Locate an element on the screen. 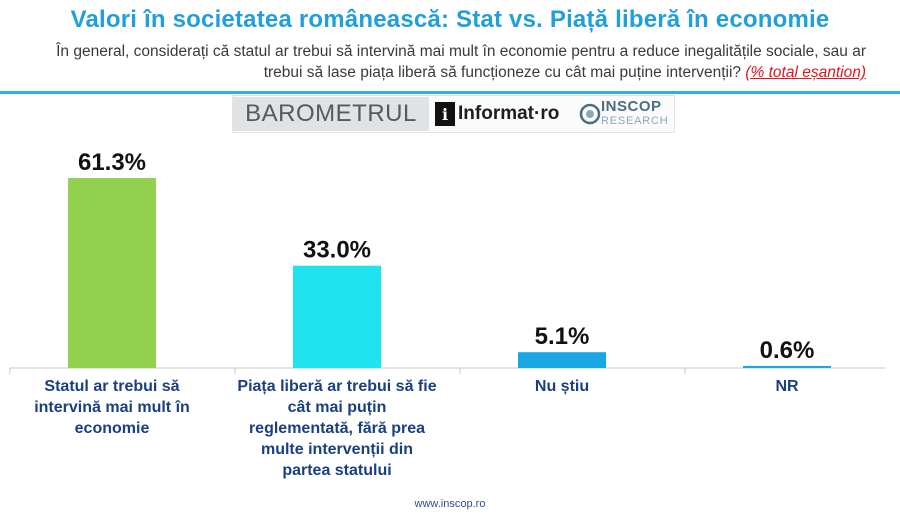  informat-mark-icon: i is located at coordinates (445, 114).